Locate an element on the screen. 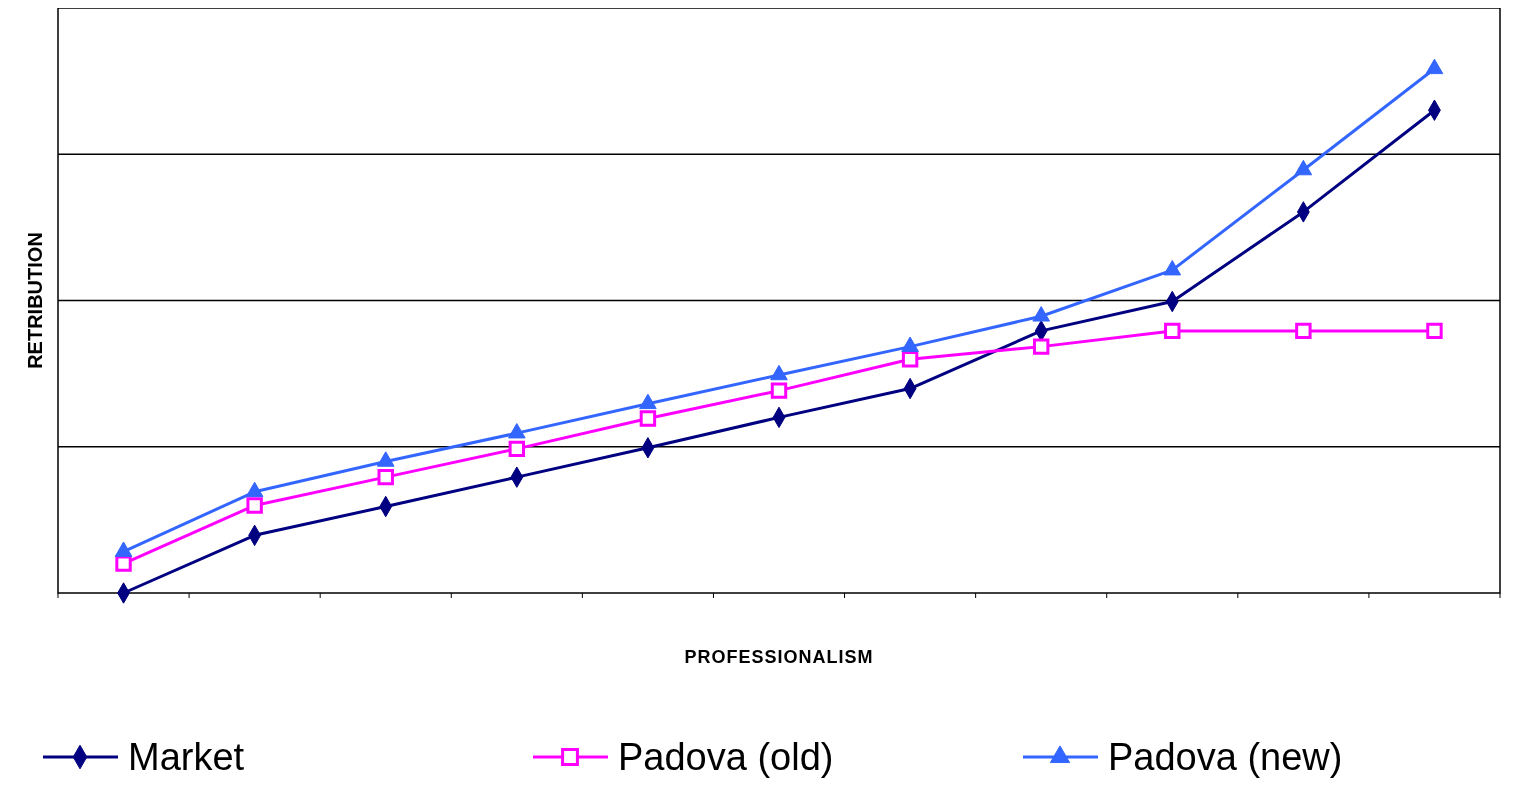  x-axis-title: PROFESSIONALISM is located at coordinates (779, 657).